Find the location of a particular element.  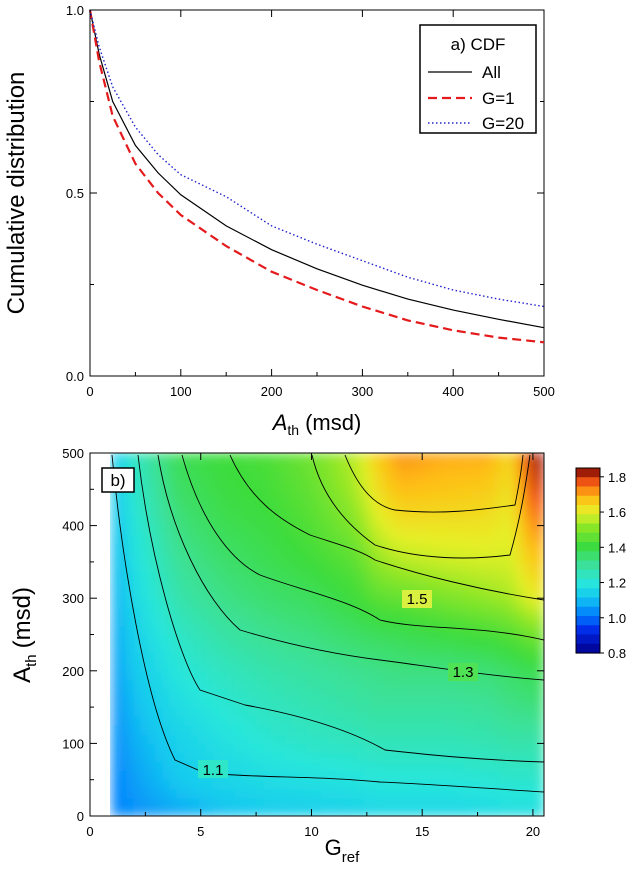

cdf-panel-label: a) CDF is located at coordinates (478, 44).